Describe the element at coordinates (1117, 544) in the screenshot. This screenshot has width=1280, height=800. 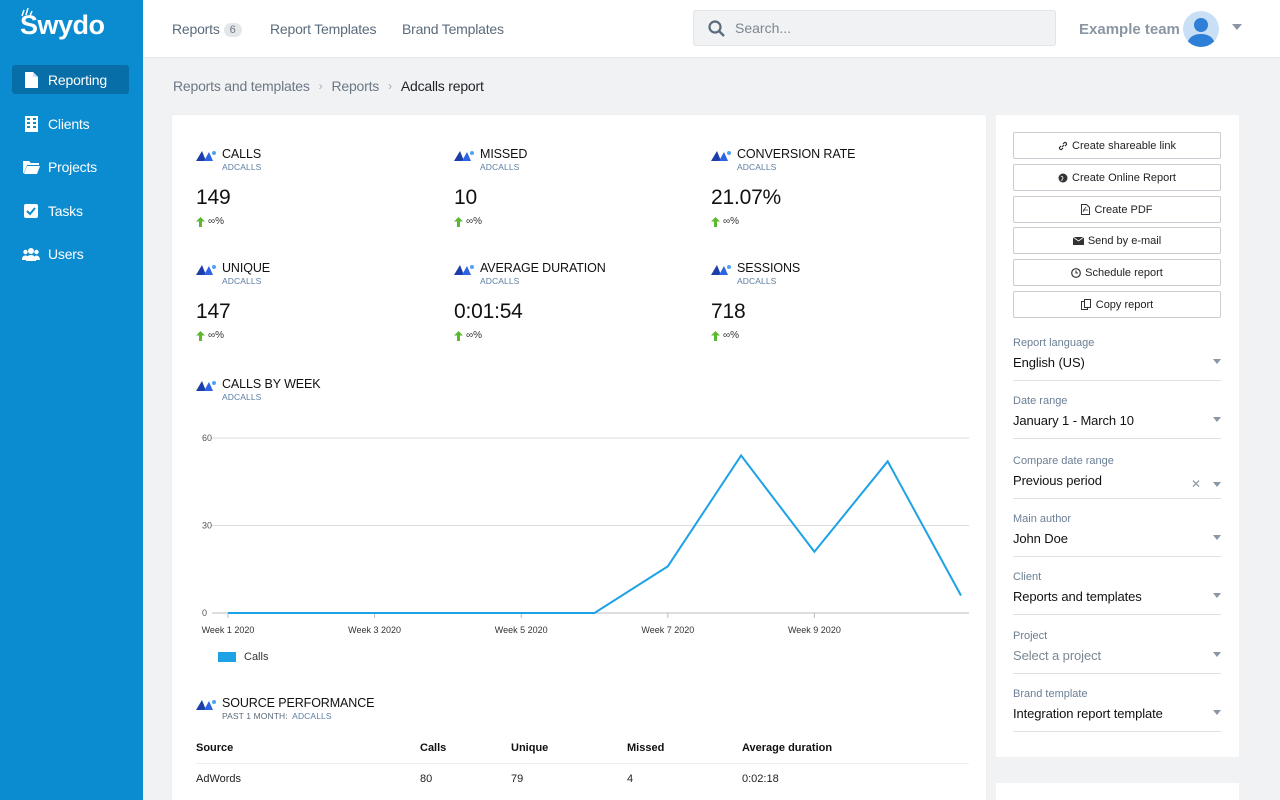
I see `field-select: John Doe` at that location.